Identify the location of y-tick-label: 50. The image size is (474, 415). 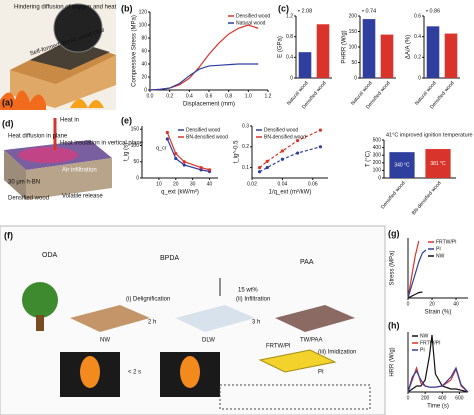
(136, 162).